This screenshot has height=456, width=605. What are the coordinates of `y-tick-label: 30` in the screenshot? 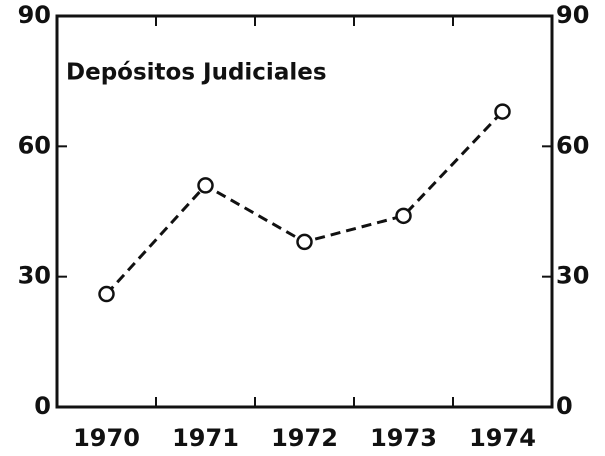 It's located at (34, 276).